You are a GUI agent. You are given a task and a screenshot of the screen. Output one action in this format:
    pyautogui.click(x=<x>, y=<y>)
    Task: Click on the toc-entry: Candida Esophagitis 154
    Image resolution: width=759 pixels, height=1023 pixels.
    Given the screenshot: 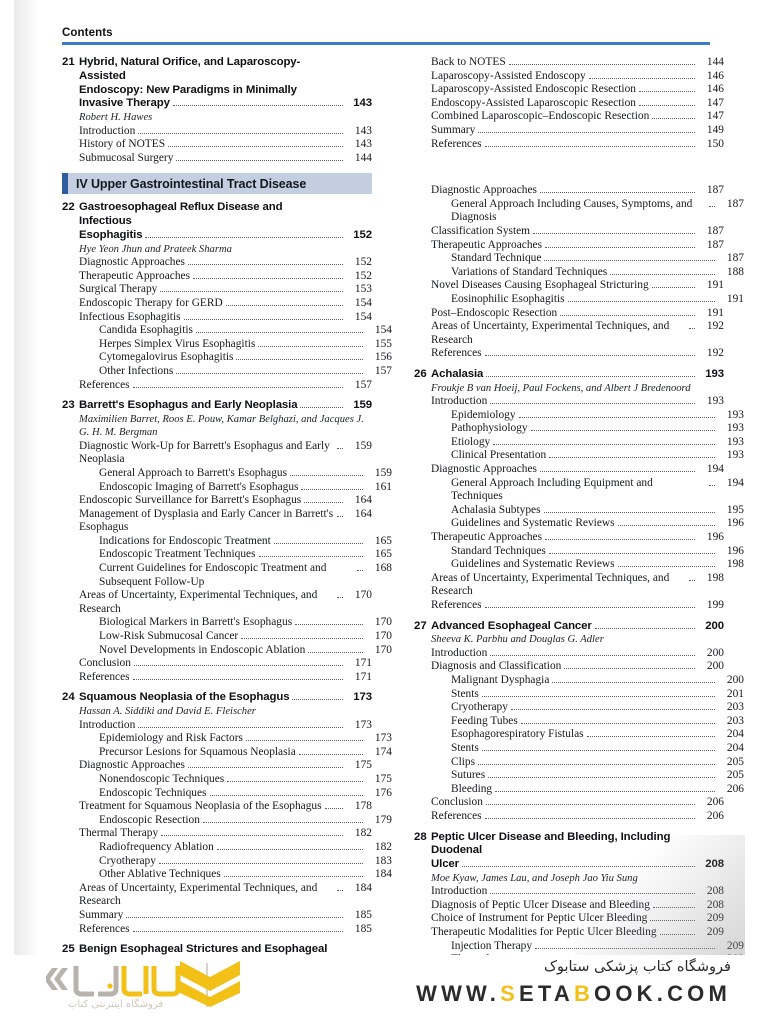 What is the action you would take?
    pyautogui.click(x=235, y=331)
    